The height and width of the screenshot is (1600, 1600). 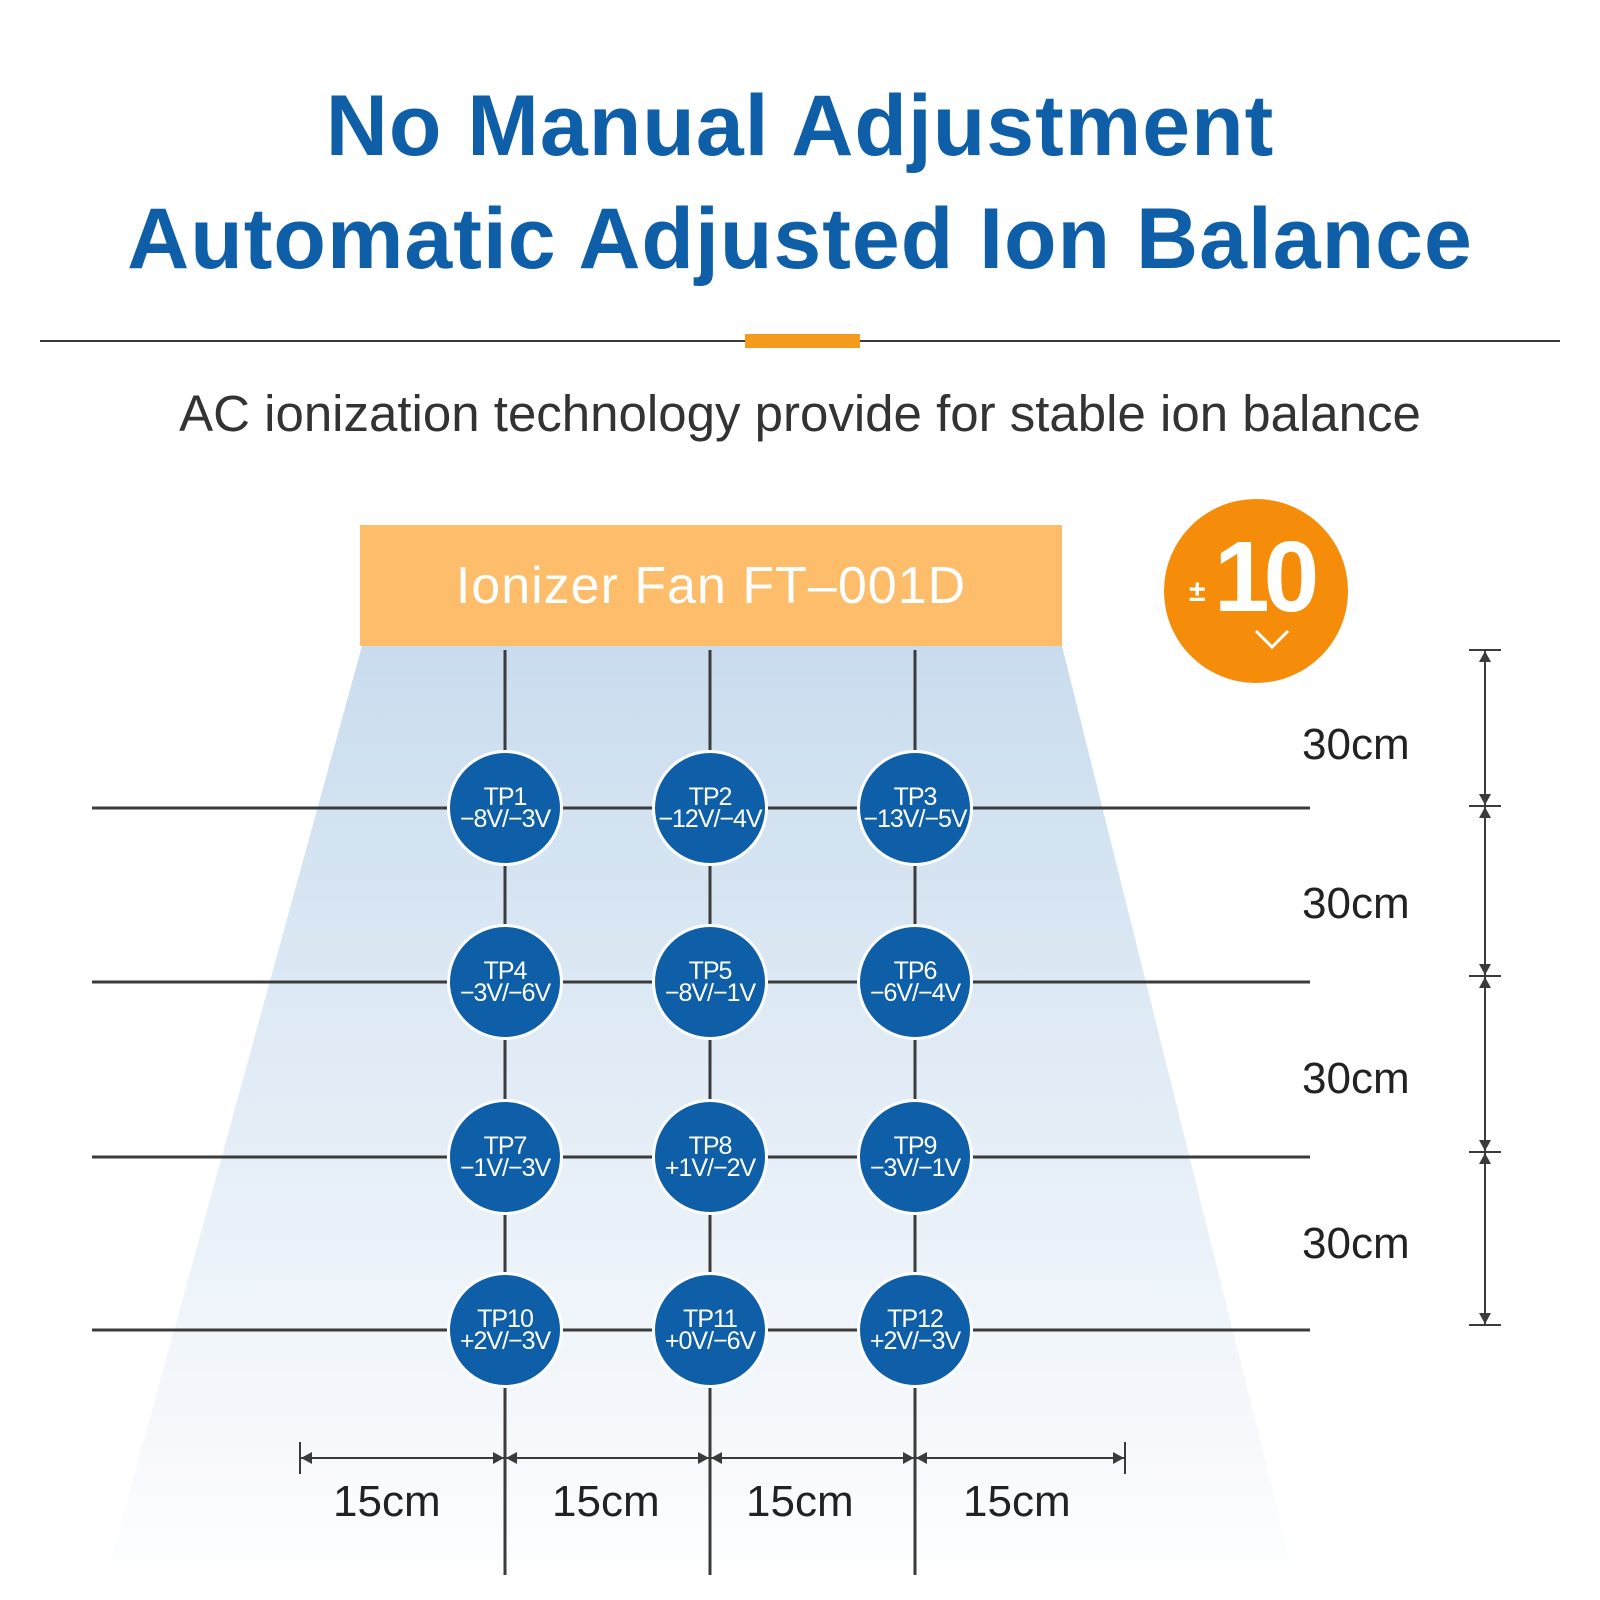 I want to click on ionizer-fan-label: Ionizer Fan FT–001D, so click(x=711, y=585).